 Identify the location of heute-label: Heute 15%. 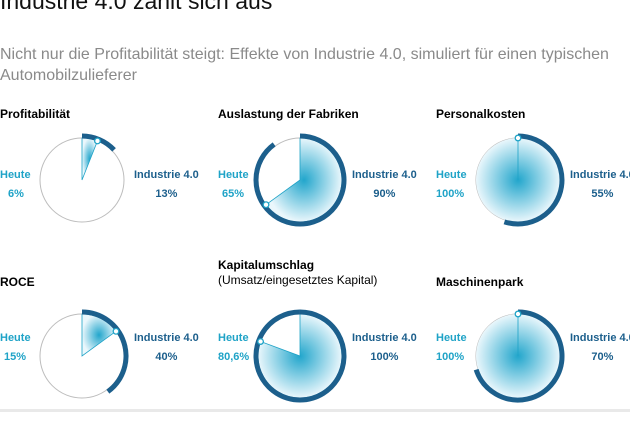
(15, 348).